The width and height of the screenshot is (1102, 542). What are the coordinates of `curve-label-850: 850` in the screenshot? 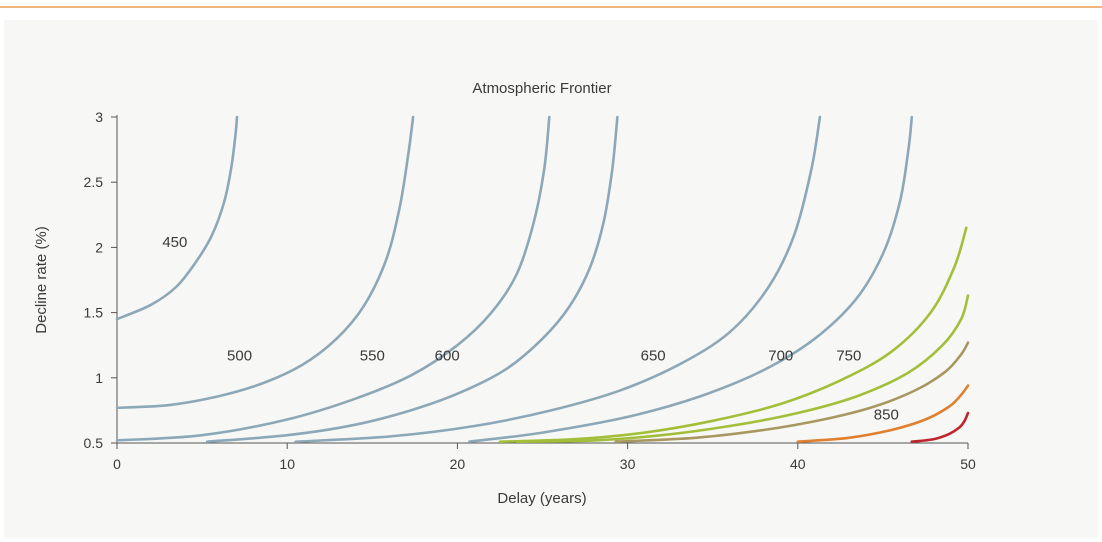 It's located at (886, 414).